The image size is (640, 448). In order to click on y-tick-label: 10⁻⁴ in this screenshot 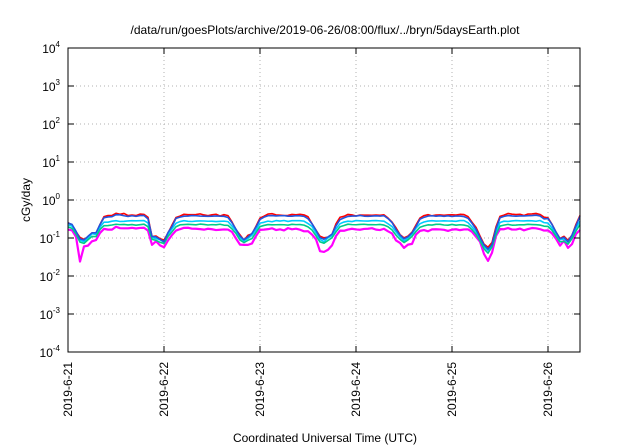, I will do `click(50, 352)`.